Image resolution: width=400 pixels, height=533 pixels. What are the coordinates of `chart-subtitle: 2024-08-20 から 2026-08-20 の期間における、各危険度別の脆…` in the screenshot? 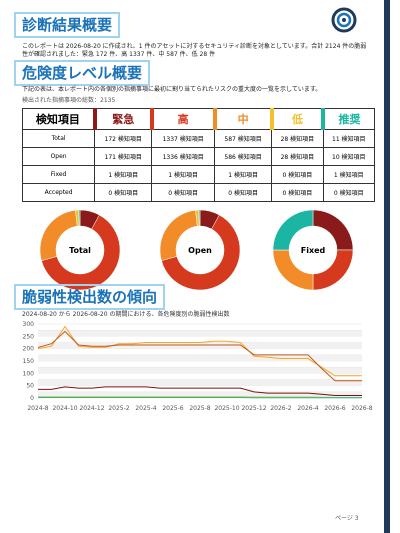 It's located at (125, 314).